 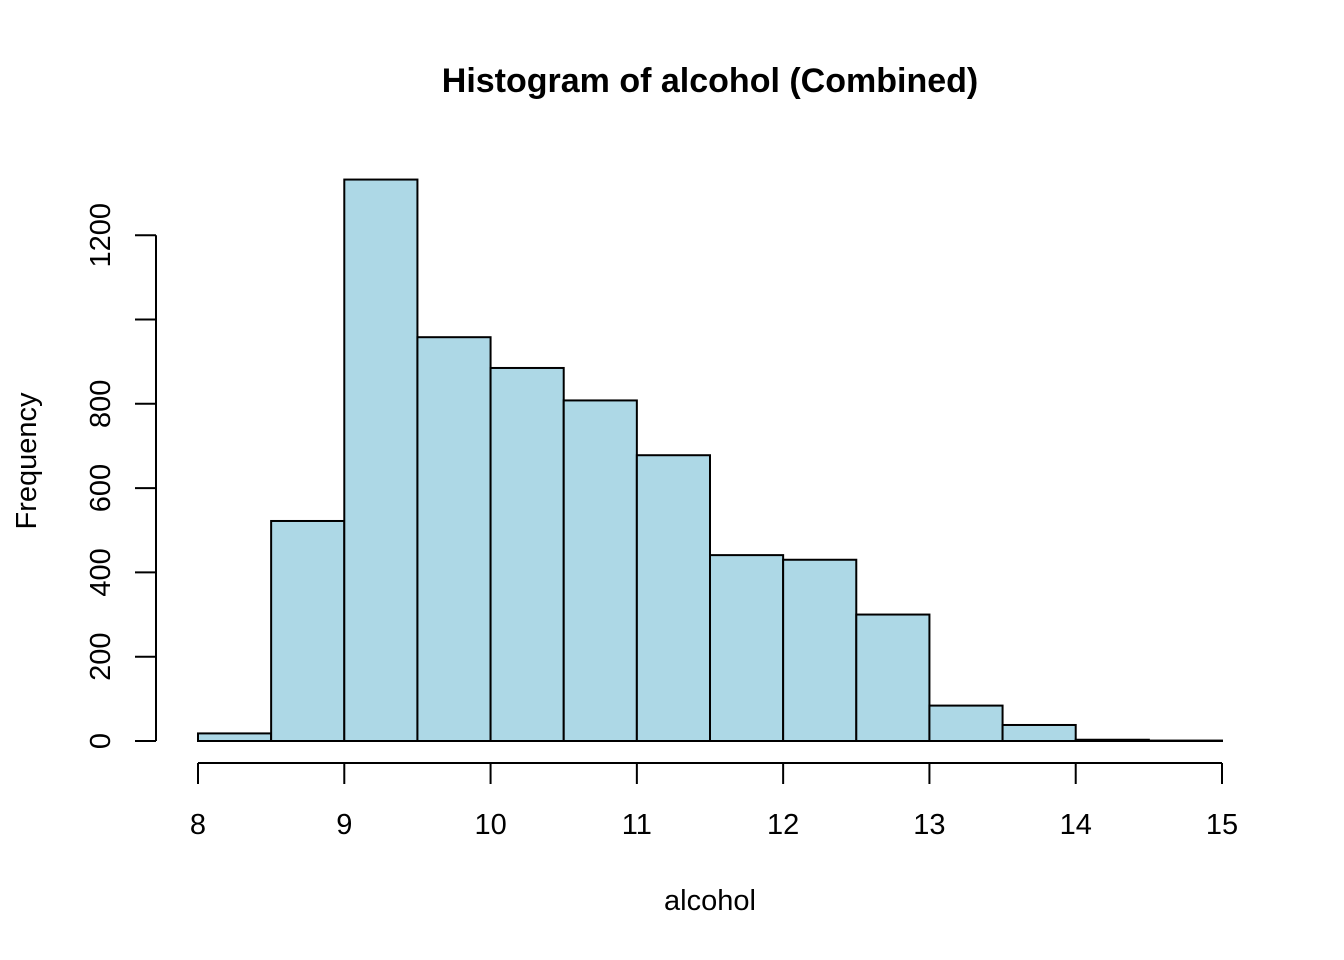 I want to click on y-tick-label: 200, so click(x=101, y=657).